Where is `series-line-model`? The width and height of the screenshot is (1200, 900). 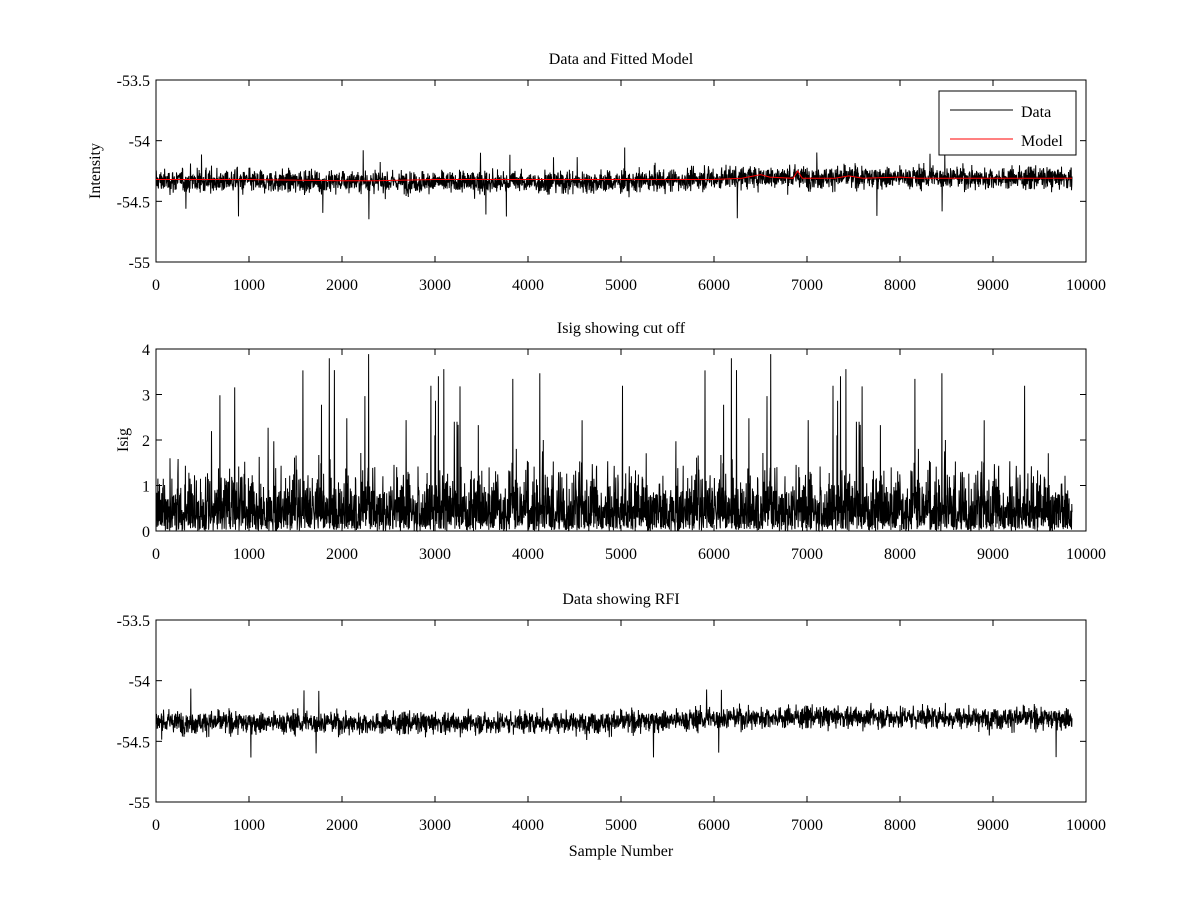 series-line-model is located at coordinates (614, 176).